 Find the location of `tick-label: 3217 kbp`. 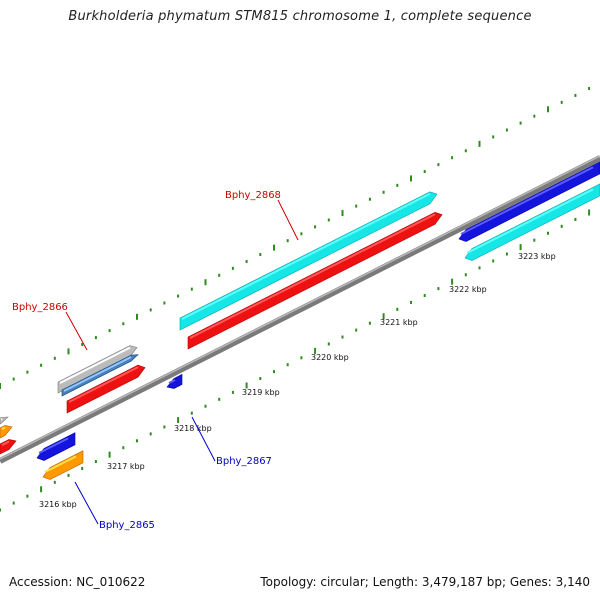

tick-label: 3217 kbp is located at coordinates (126, 466).